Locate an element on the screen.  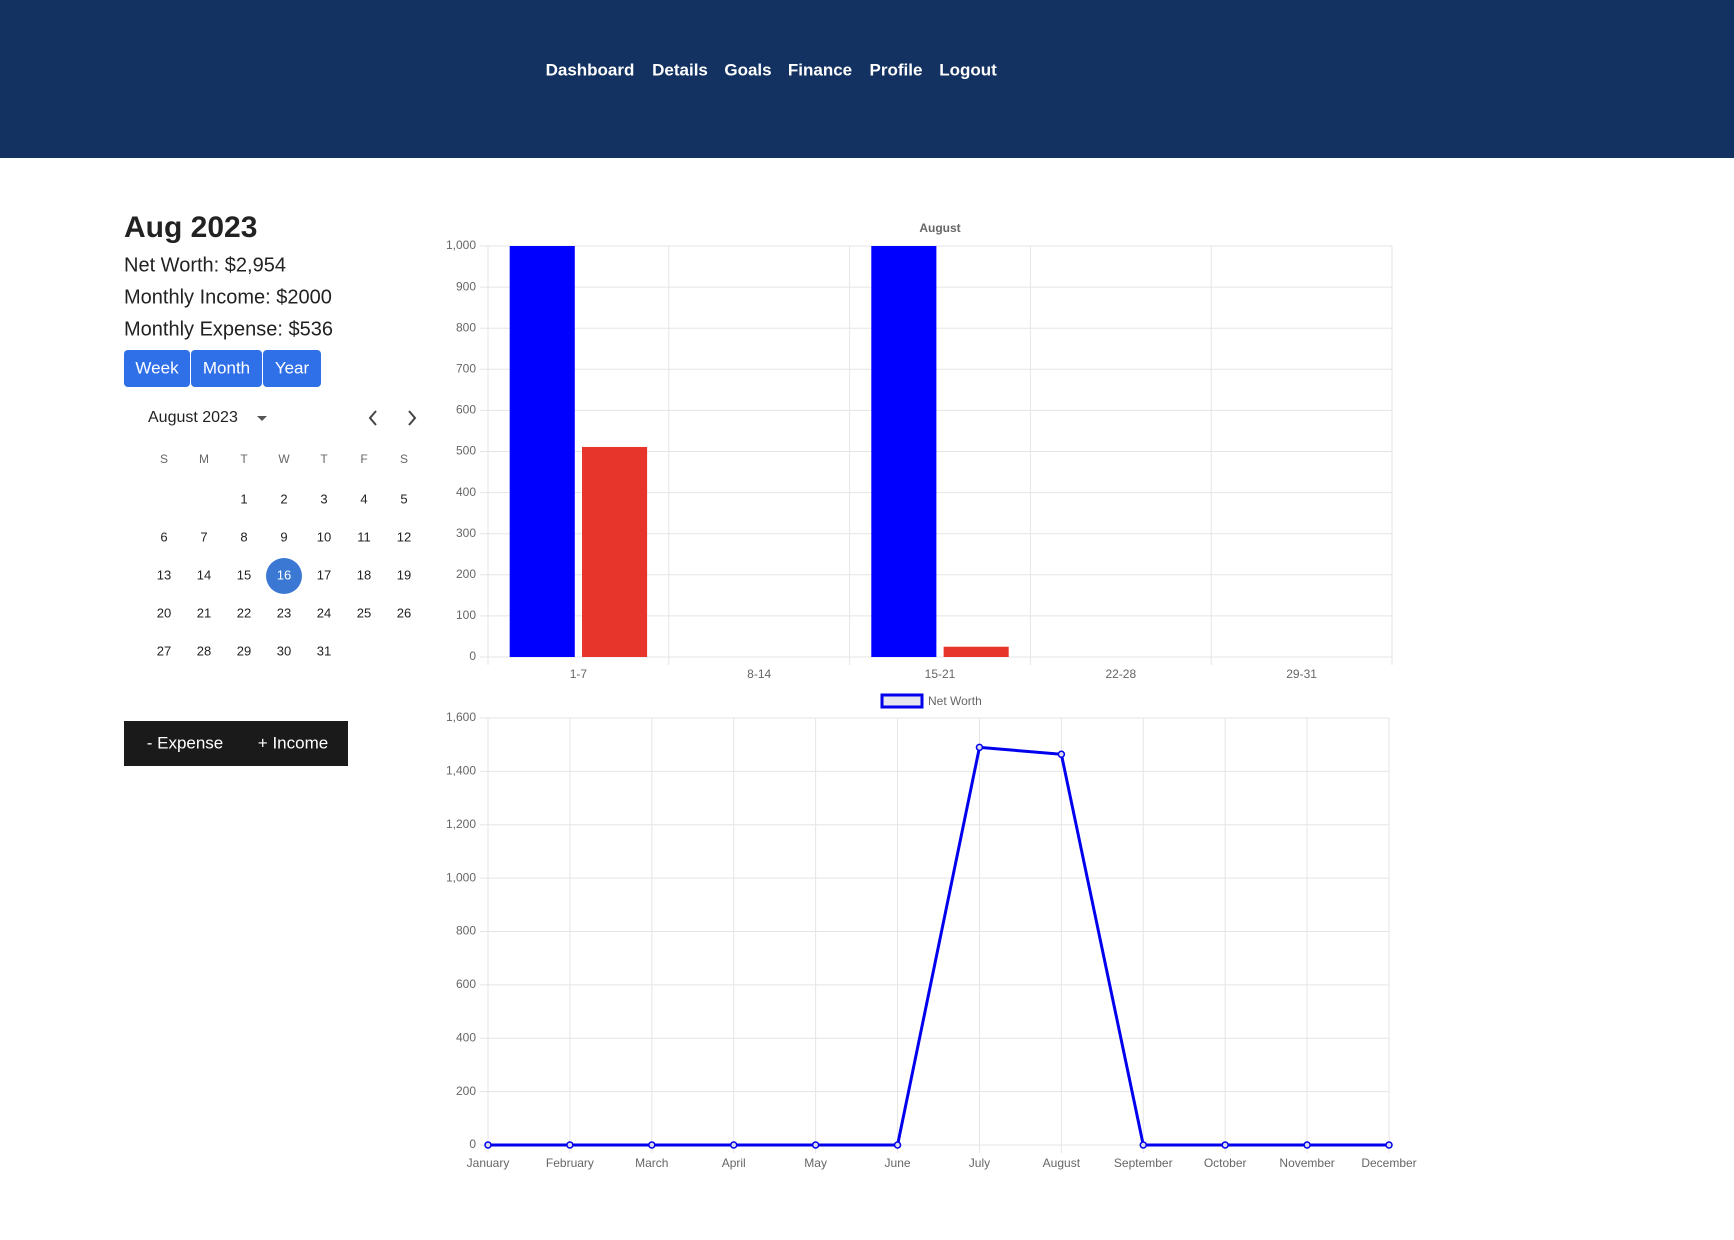
nav-link: Profile is located at coordinates (896, 69).